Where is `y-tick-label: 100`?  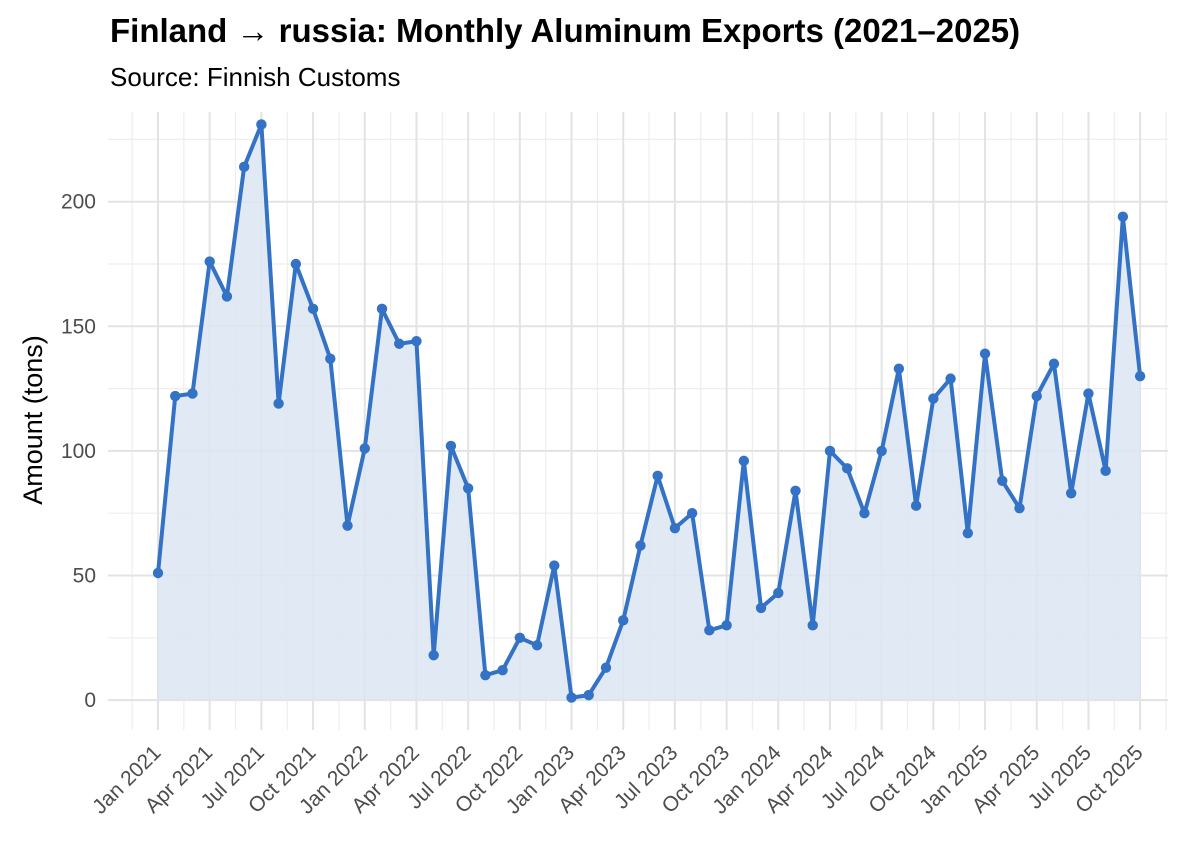 y-tick-label: 100 is located at coordinates (78, 451).